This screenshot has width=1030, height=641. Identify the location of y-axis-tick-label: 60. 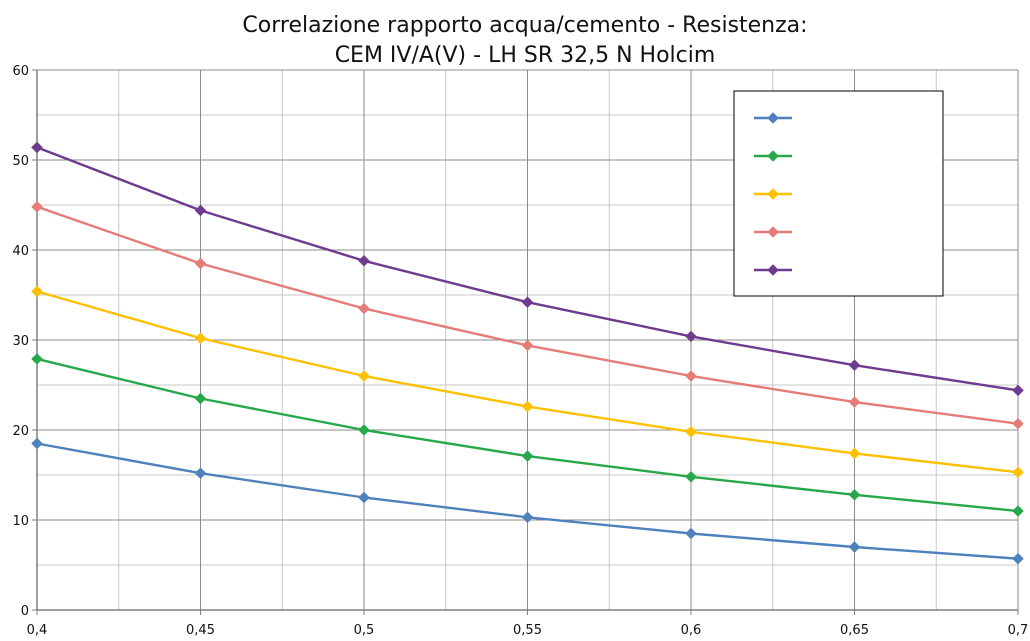
(20, 71).